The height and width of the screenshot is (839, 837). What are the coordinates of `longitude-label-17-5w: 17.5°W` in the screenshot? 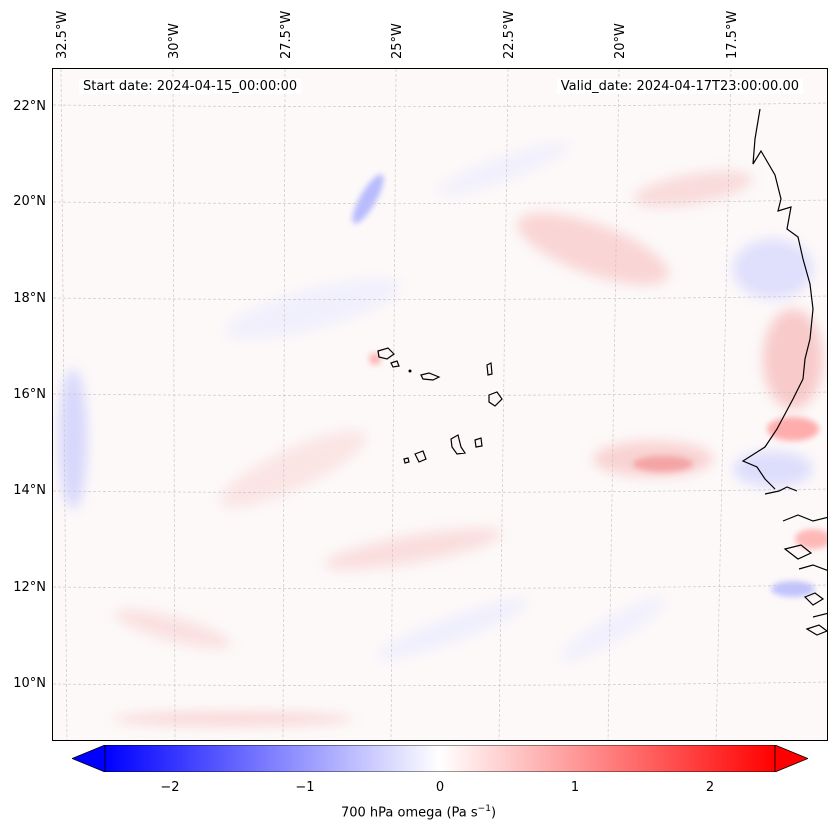 It's located at (732, 34).